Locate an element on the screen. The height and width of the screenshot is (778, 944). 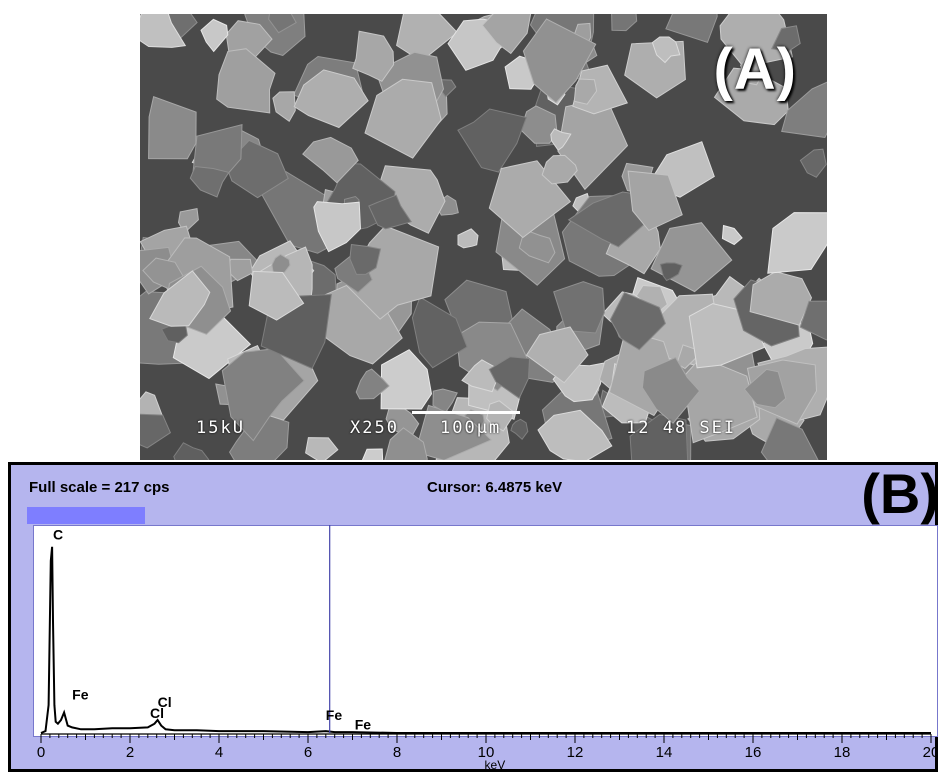
peak-label: C is located at coordinates (58, 534).